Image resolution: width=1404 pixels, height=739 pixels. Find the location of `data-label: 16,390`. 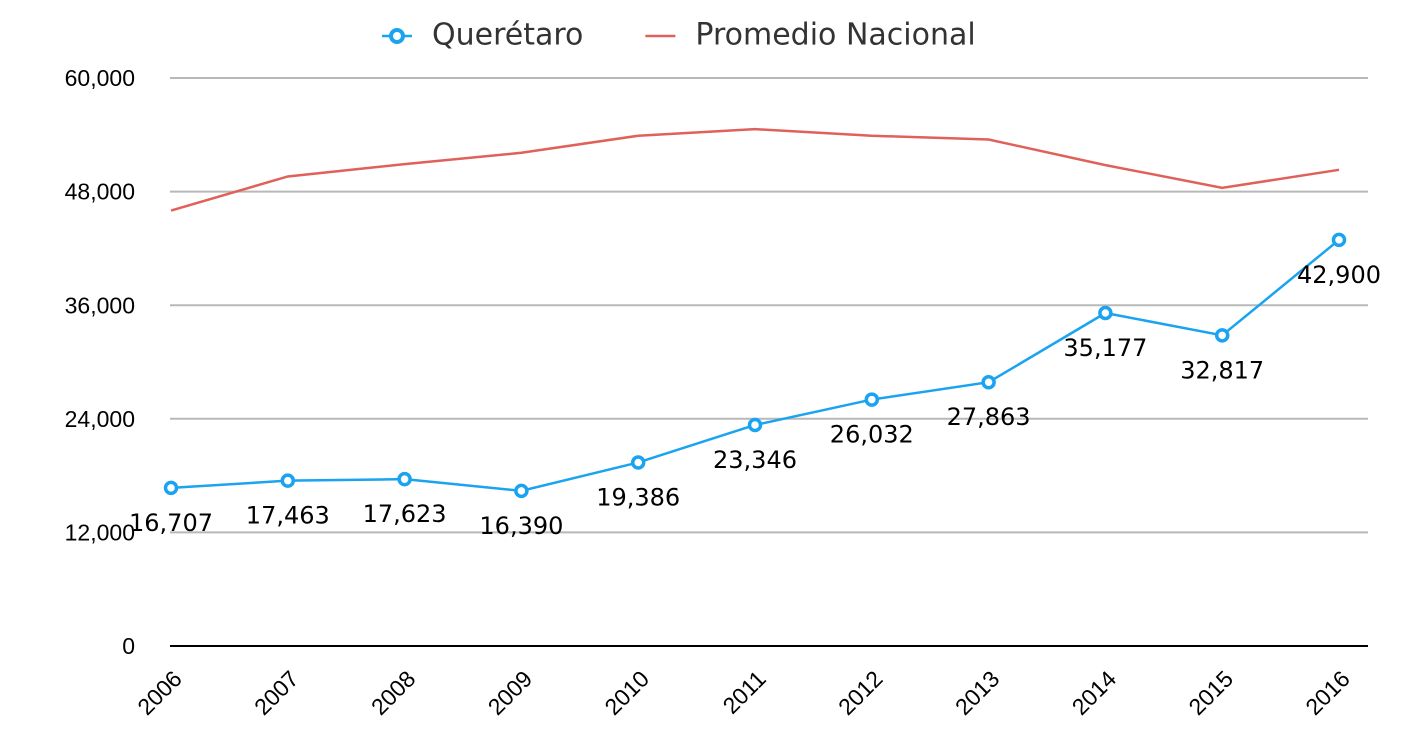

data-label: 16,390 is located at coordinates (521, 526).